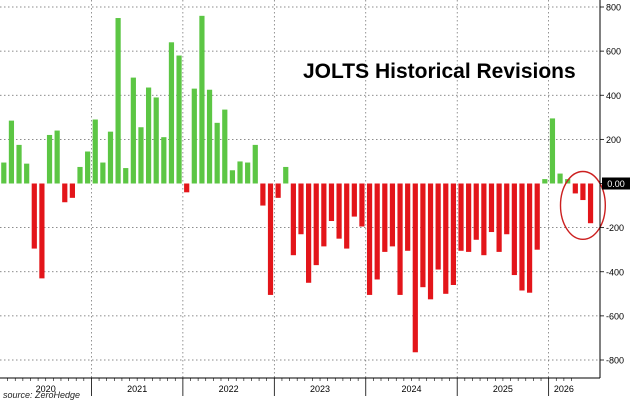  What do you see at coordinates (613, 8) in the screenshot?
I see `y-tick-label: 800` at bounding box center [613, 8].